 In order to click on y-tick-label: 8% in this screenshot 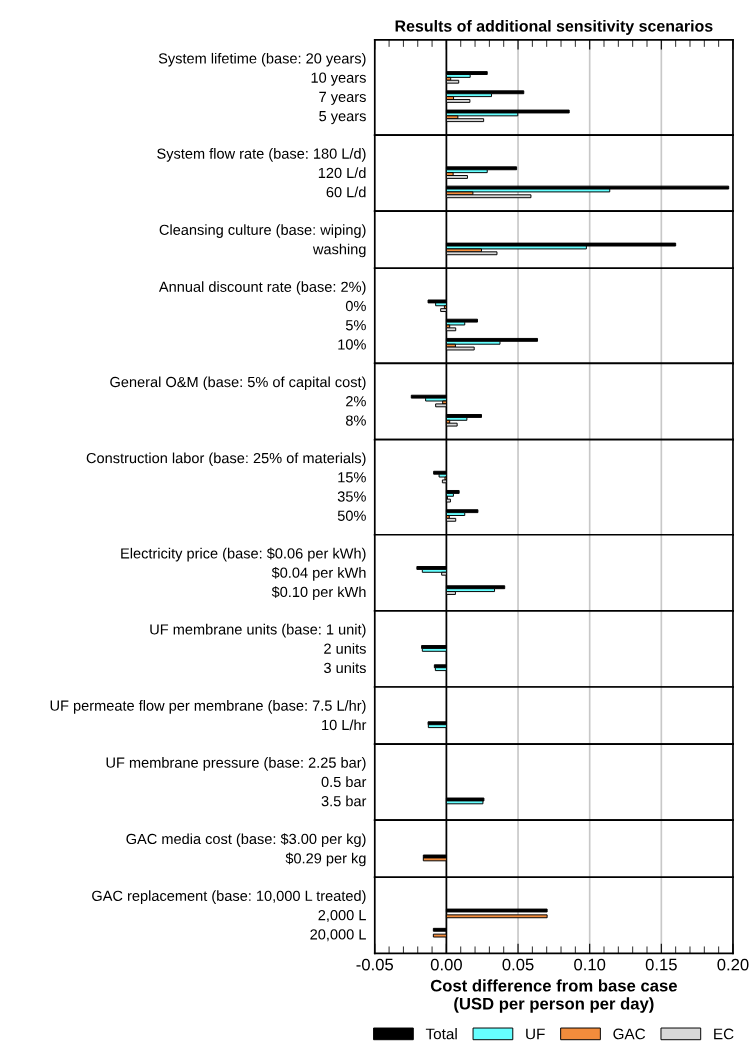, I will do `click(355, 420)`.